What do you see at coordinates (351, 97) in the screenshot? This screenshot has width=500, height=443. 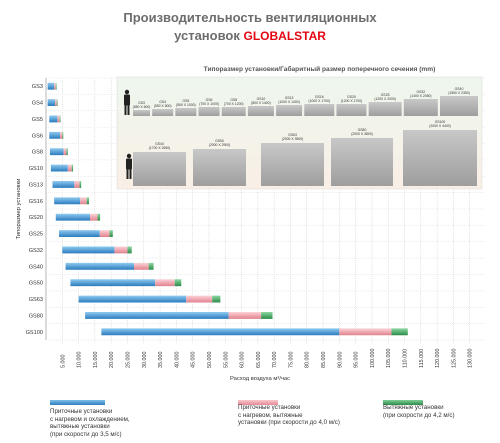 I see `inset-box-name: GS20` at bounding box center [351, 97].